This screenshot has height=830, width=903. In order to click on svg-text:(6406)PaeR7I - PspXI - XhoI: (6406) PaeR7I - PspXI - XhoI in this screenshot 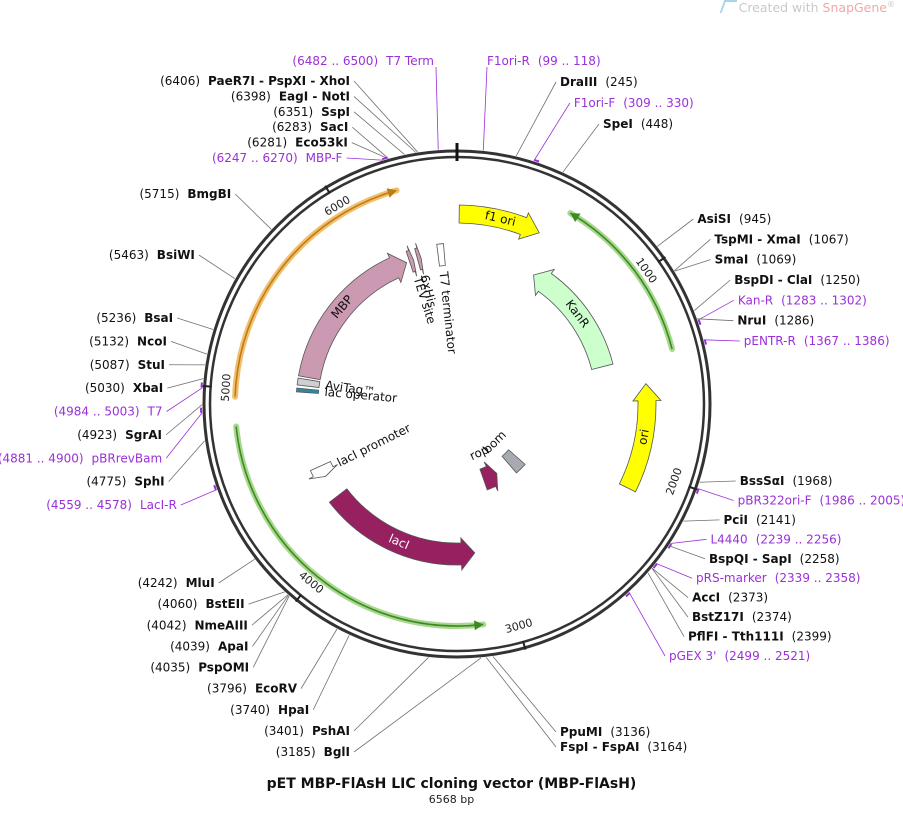, I will do `click(255, 81)`.